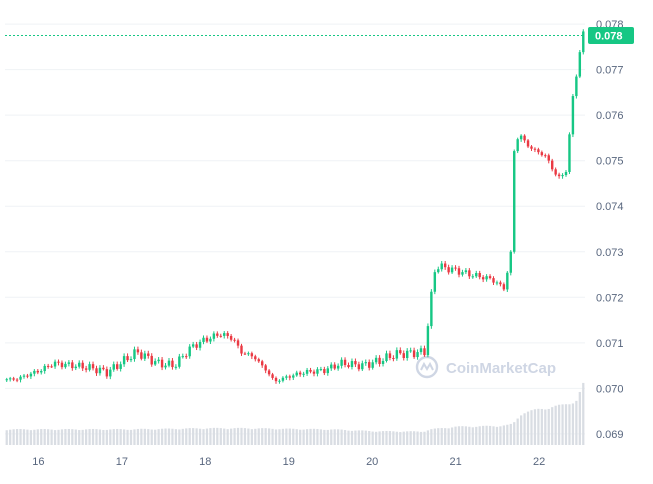  Describe the element at coordinates (611, 35) in the screenshot. I see `current-price-badge: 0.078` at that location.